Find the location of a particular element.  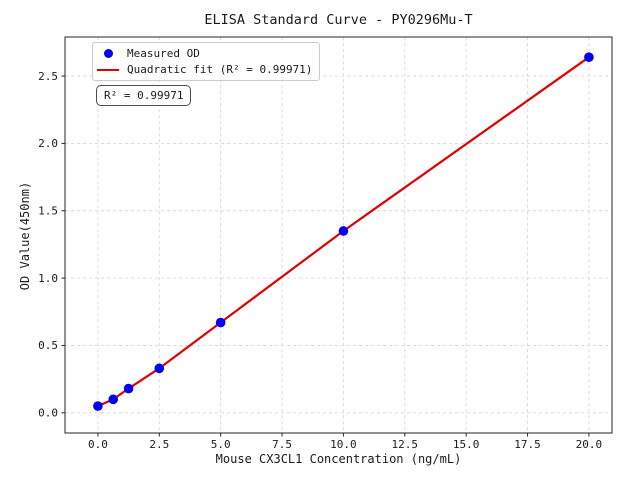

x-tick-label: 20.0 is located at coordinates (589, 444).